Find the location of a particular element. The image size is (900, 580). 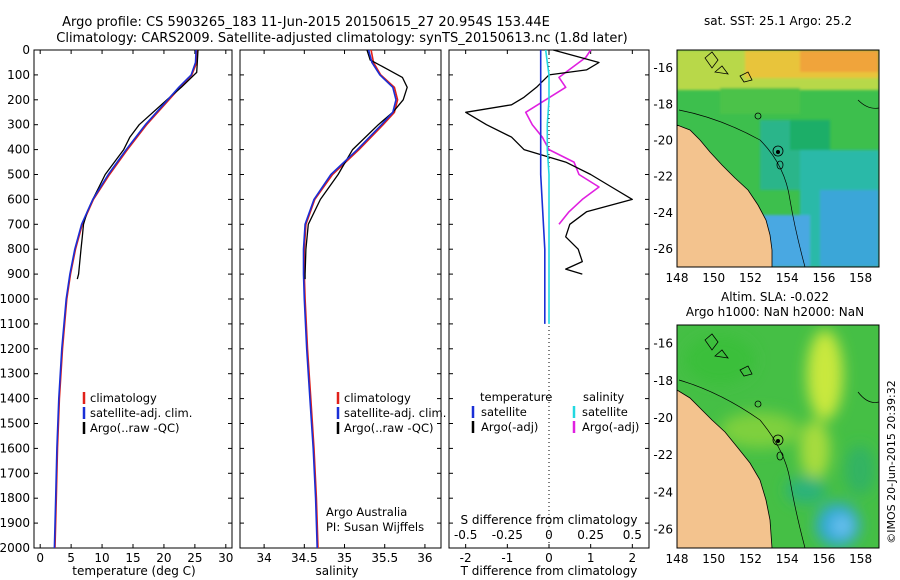

legend-head-salinity: salinity is located at coordinates (603, 397).